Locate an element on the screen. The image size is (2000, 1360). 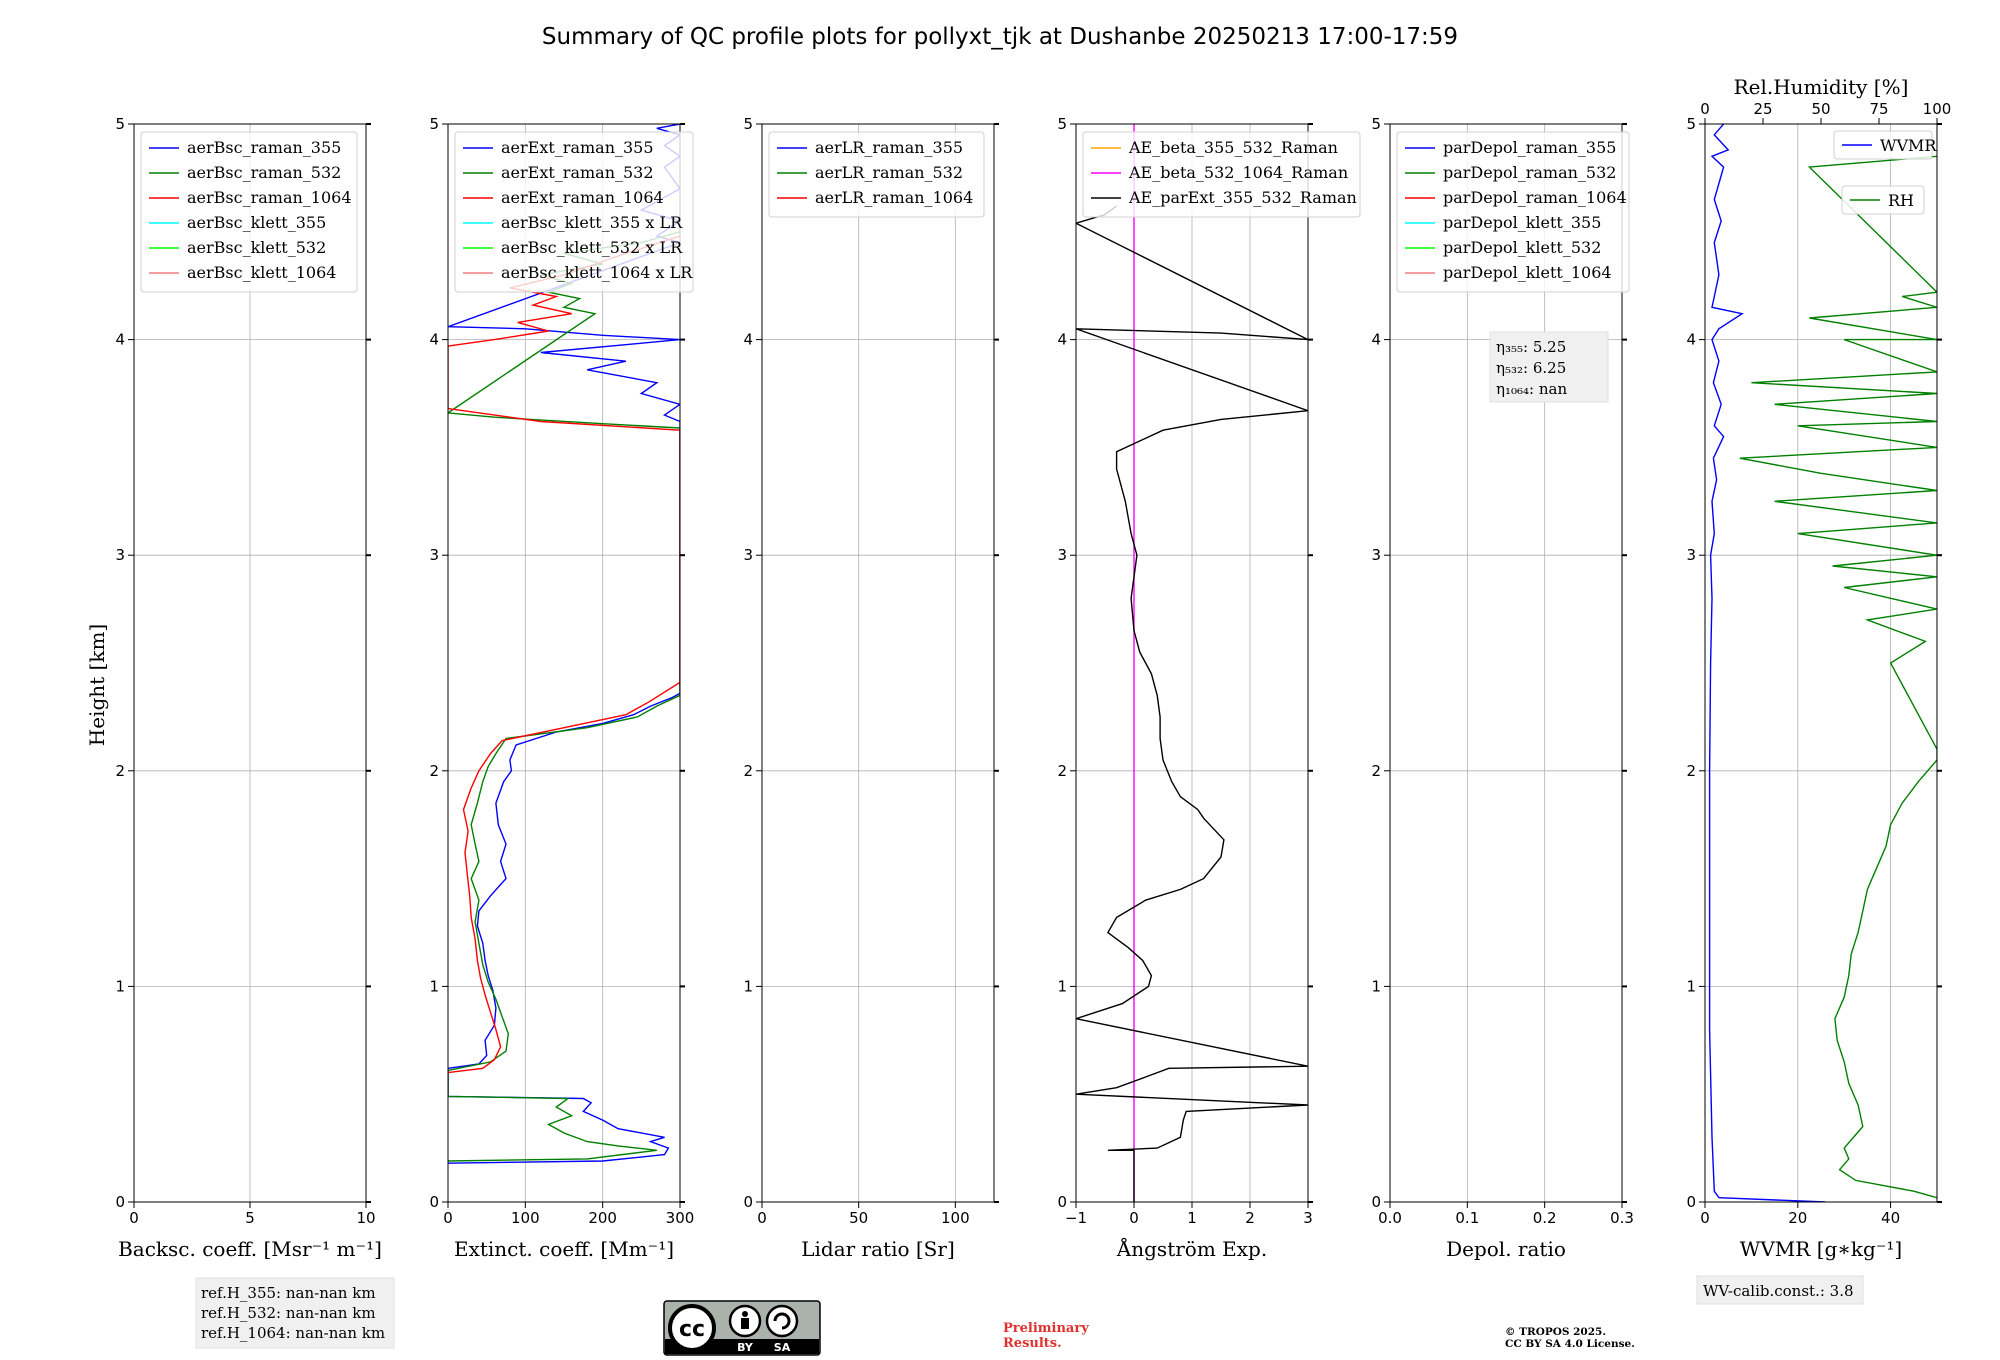
legend-rh: RH is located at coordinates (1883, 200).